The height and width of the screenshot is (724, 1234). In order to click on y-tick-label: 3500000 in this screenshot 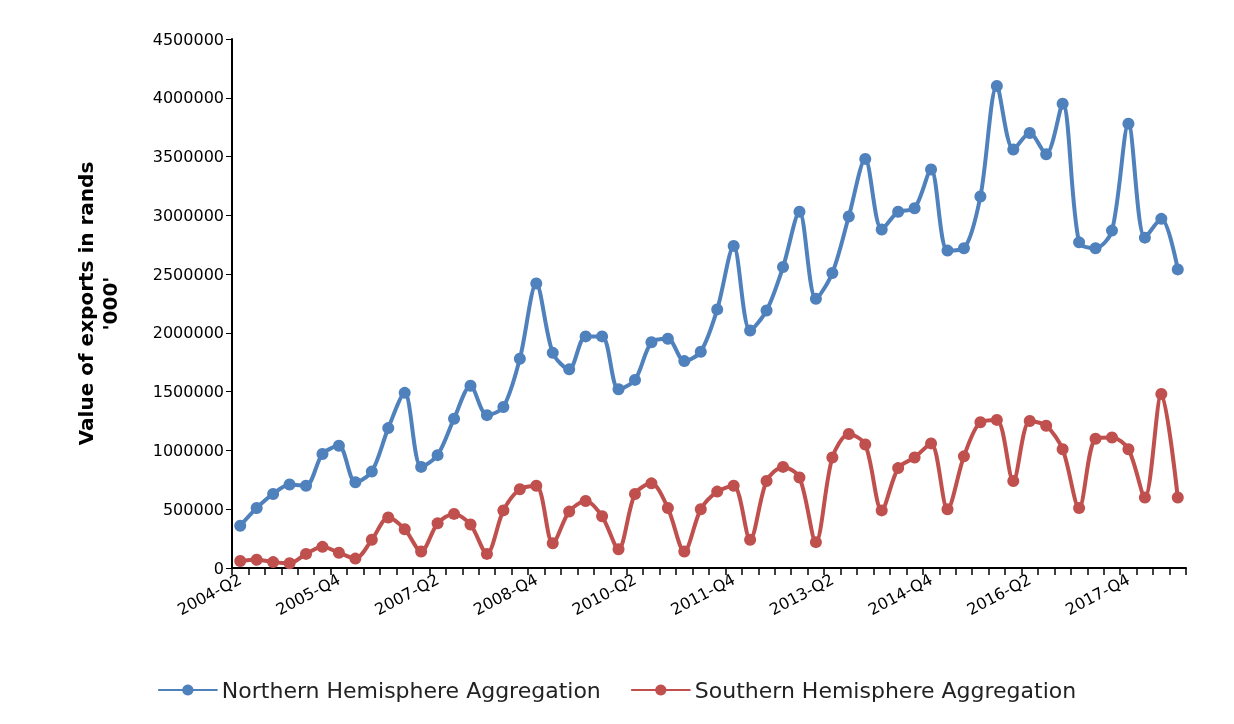, I will do `click(188, 157)`.